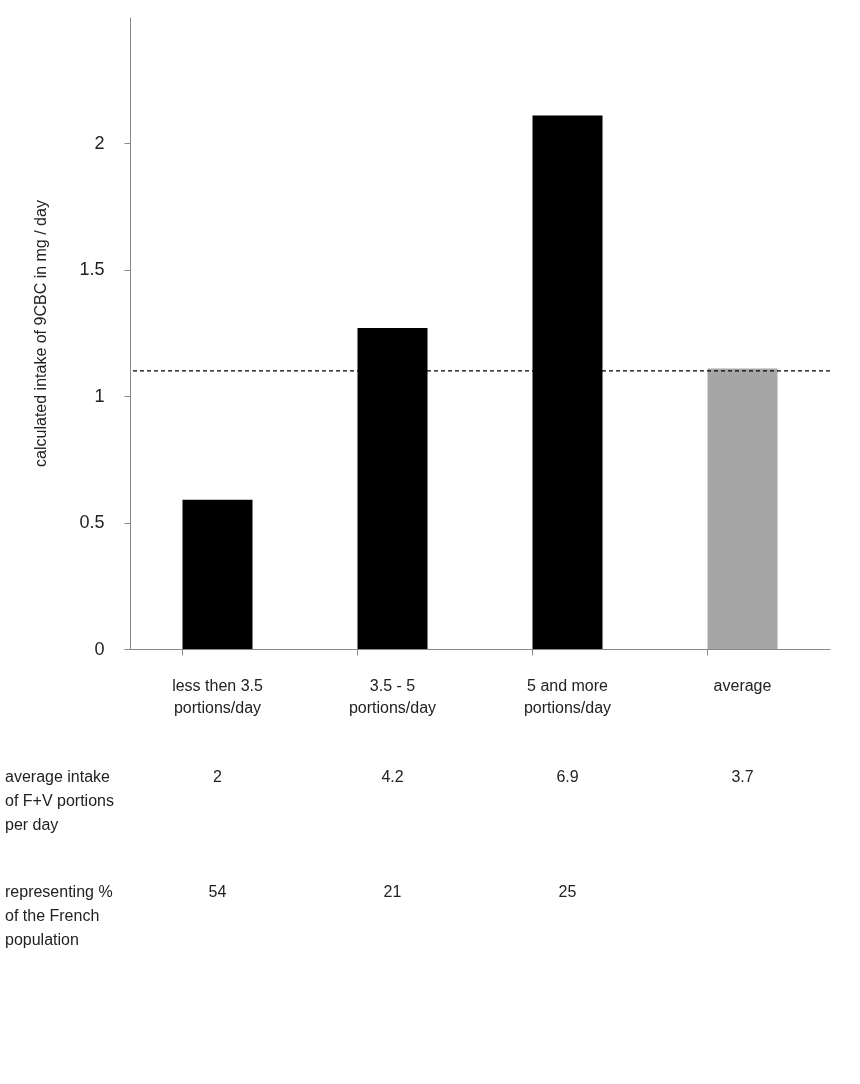 The image size is (860, 1084). Describe the element at coordinates (742, 776) in the screenshot. I see `text: 3.7` at that location.